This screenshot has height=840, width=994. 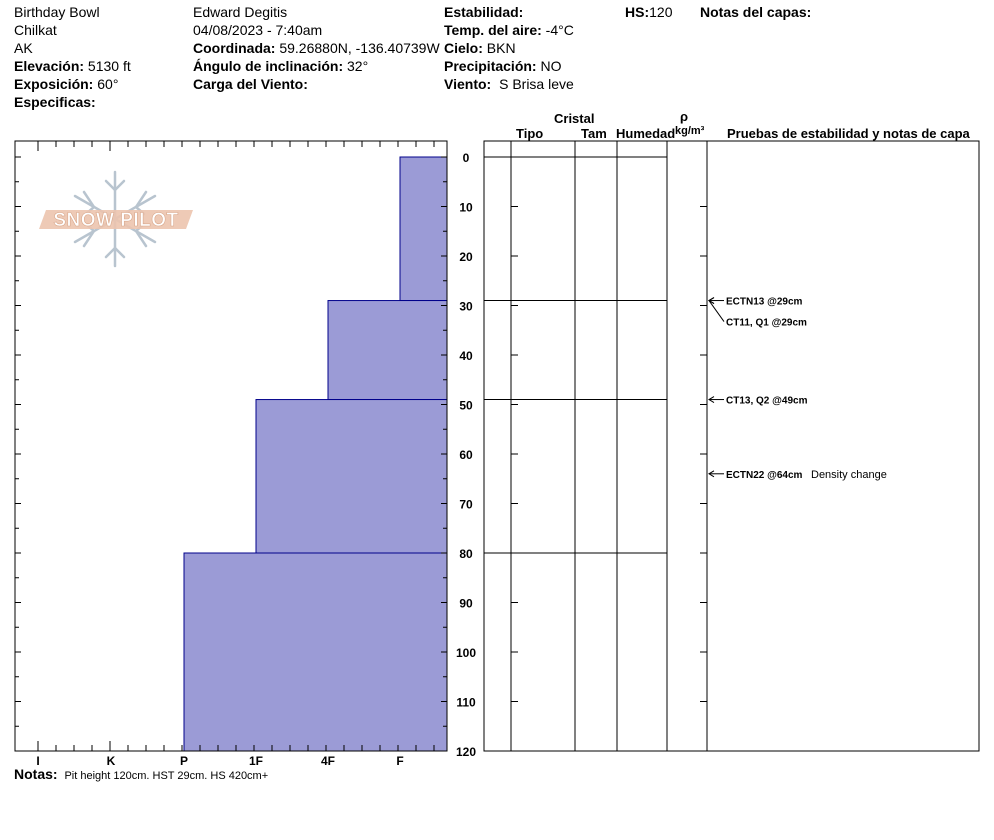 I want to click on slope-label: Ángulo de inclinación:, so click(x=268, y=66).